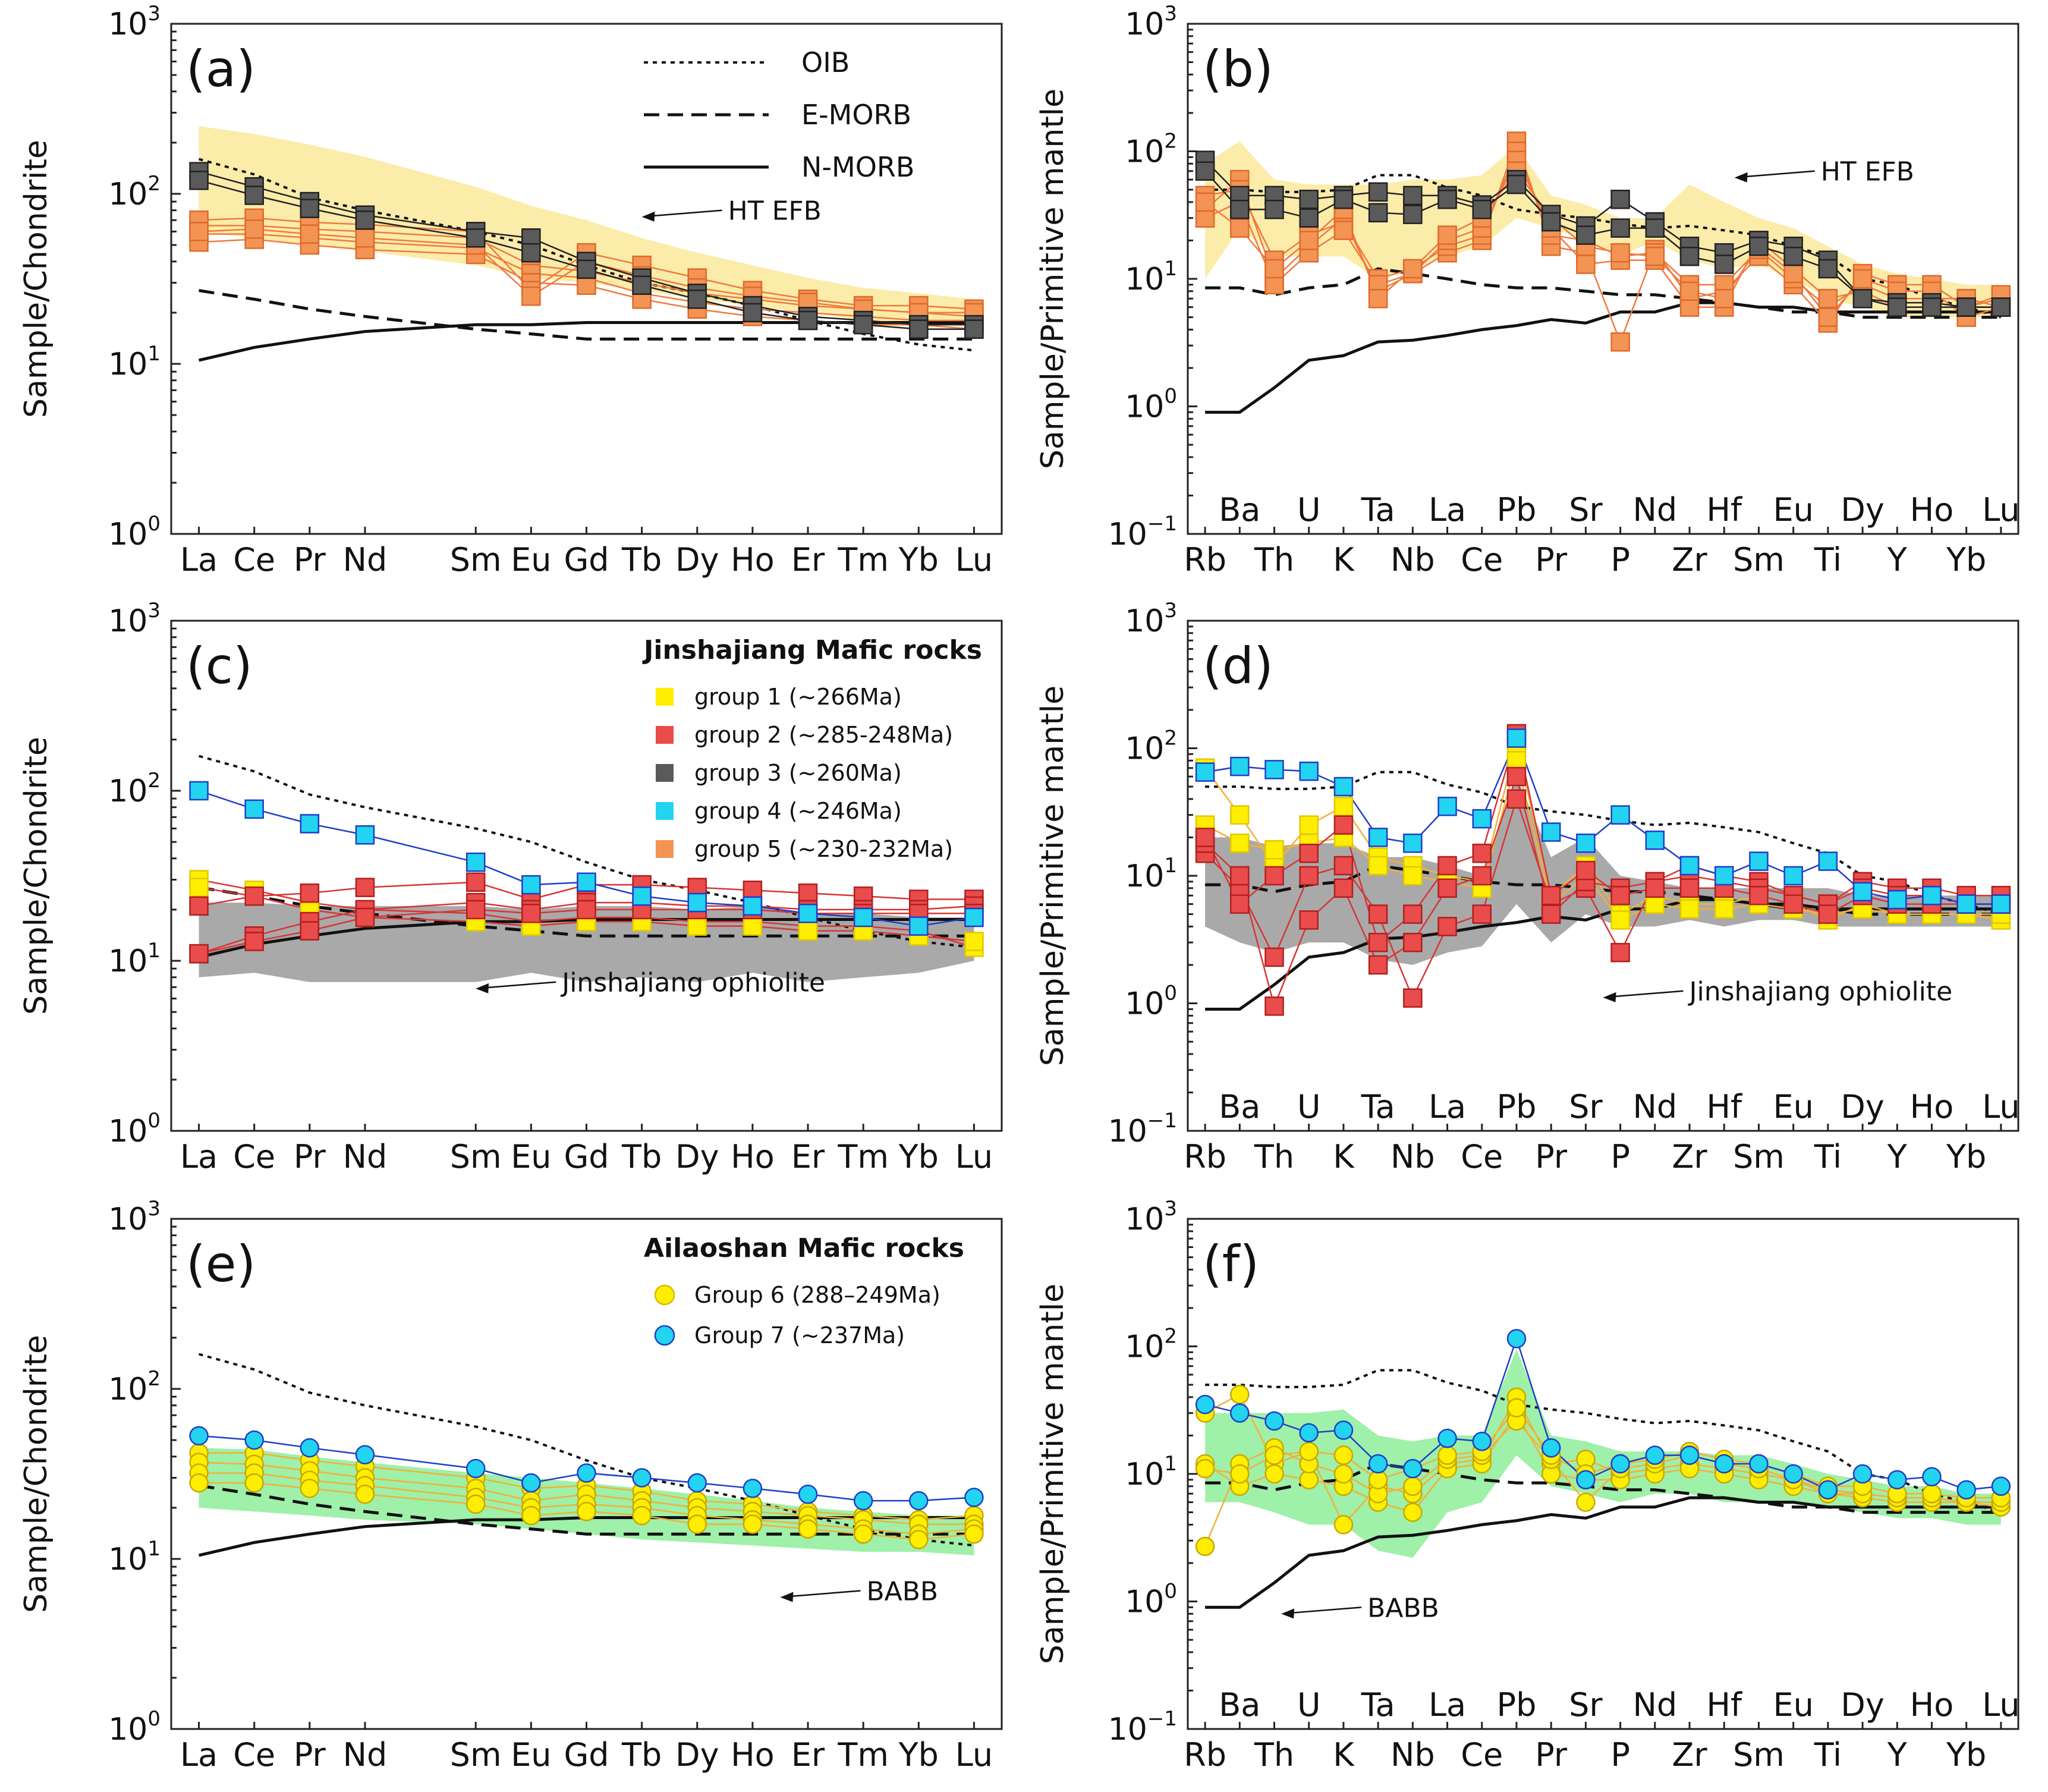  Describe the element at coordinates (1603, 293) in the screenshot. I see `reference-line-e-morb` at that location.